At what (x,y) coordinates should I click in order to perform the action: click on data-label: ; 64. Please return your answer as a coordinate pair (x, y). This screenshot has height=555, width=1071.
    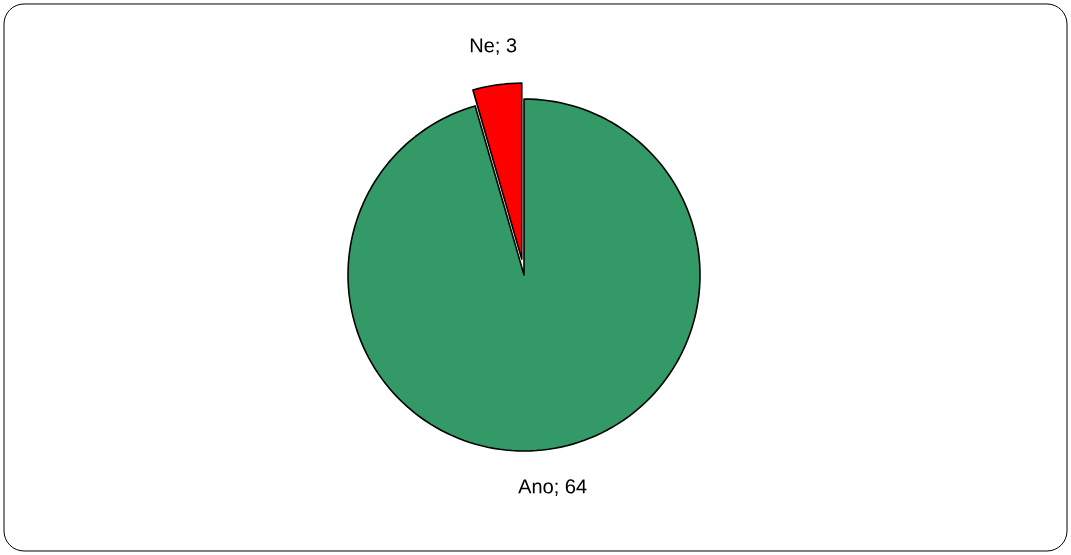
    Looking at the image, I should click on (571, 487).